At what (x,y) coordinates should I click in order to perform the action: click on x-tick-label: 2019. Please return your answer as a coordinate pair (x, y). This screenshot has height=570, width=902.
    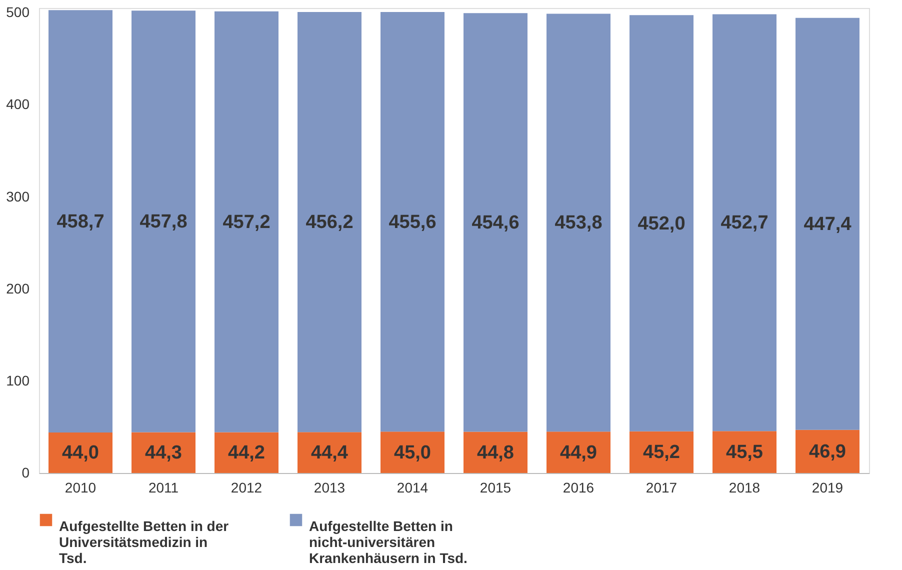
    Looking at the image, I should click on (828, 488).